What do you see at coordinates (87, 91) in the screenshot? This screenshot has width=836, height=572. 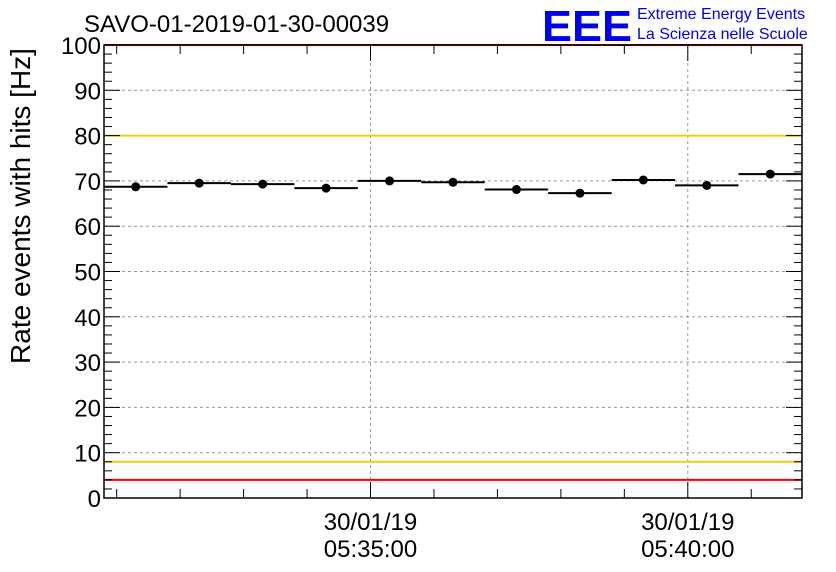 I see `y-tick-label: 90` at bounding box center [87, 91].